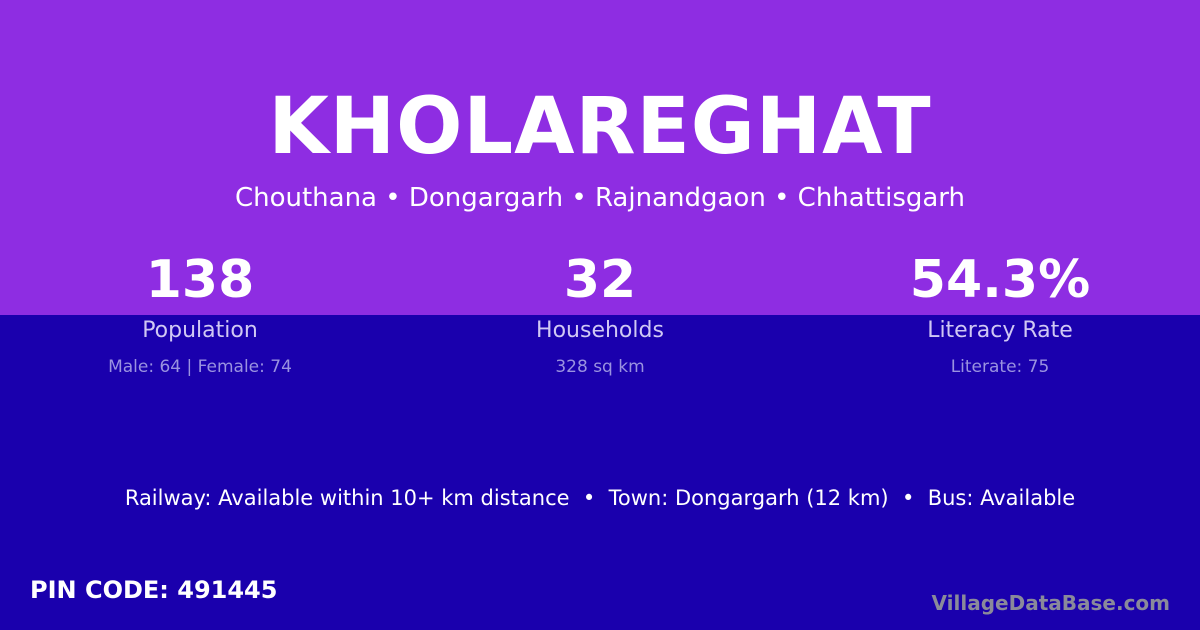 The width and height of the screenshot is (1200, 630). What do you see at coordinates (1000, 330) in the screenshot?
I see `stat-label: Literacy Rate` at bounding box center [1000, 330].